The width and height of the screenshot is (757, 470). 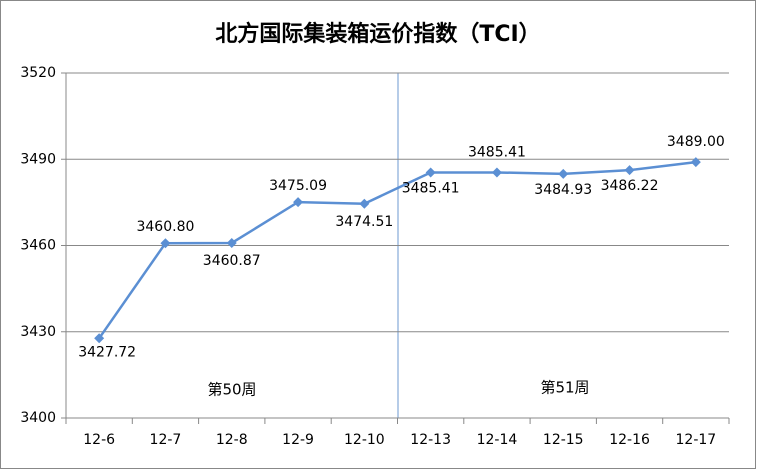 I want to click on data-label: 3484.93, so click(x=563, y=190).